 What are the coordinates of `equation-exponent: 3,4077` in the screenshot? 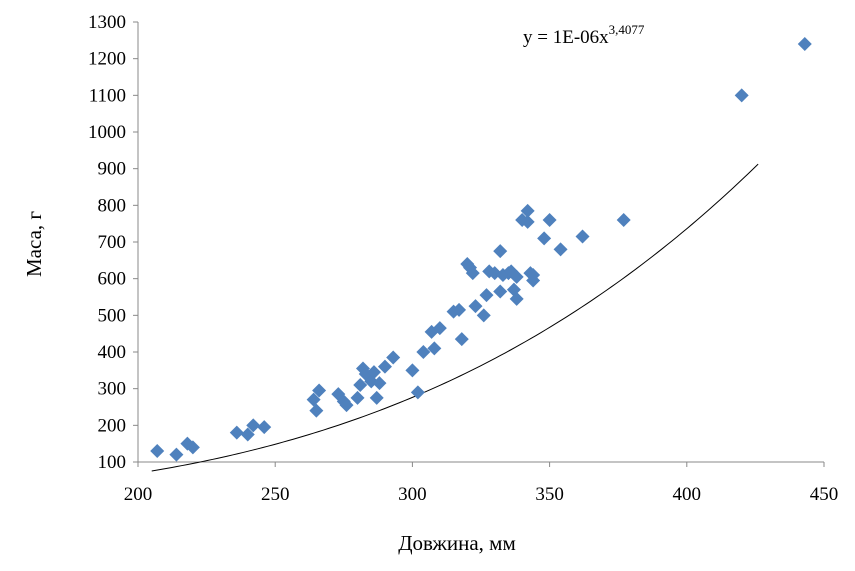 It's located at (627, 29).